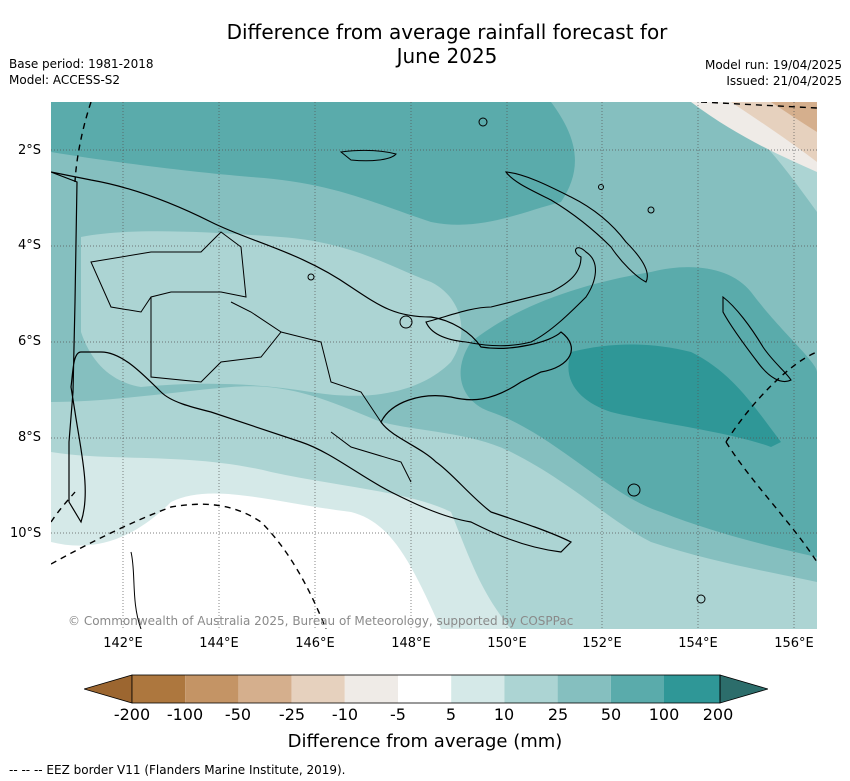 The width and height of the screenshot is (850, 781). Describe the element at coordinates (81, 72) in the screenshot. I see `meta-left: Base period: 1981-2018 Model: ACCESS-S2` at that location.